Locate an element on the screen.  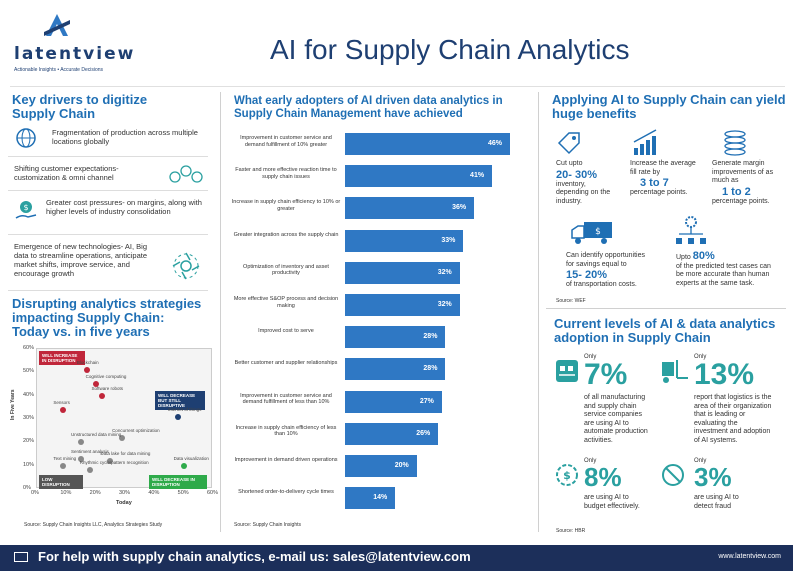
scatter-point-label: Data lake for data mining is located at coordinates (125, 453).